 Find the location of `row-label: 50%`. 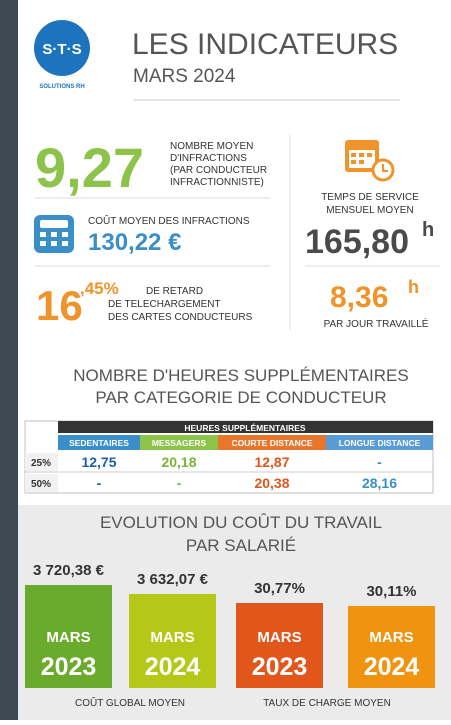

row-label: 50% is located at coordinates (41, 484).